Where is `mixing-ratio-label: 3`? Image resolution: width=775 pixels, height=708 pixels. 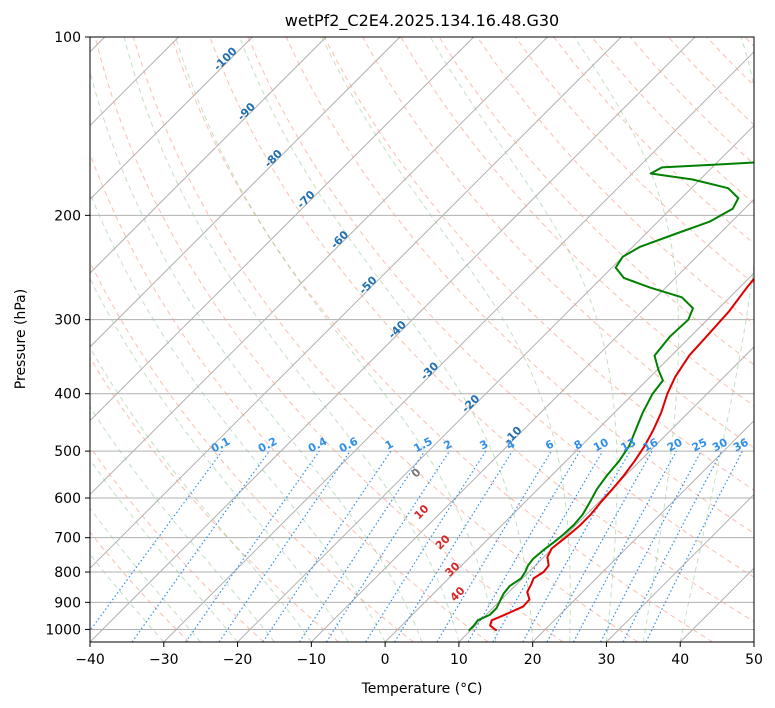 mixing-ratio-label: 3 is located at coordinates (484, 444).